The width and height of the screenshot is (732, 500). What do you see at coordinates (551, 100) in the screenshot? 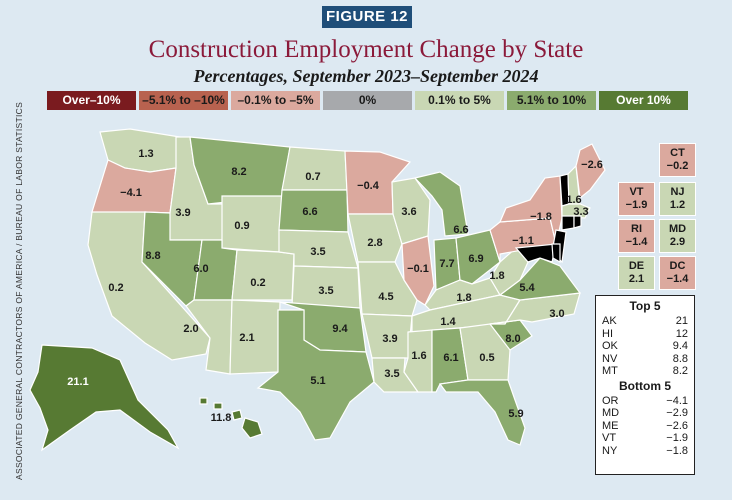
I see `legend-item-pos51-to-10: 5.1% to 10%` at bounding box center [551, 100].